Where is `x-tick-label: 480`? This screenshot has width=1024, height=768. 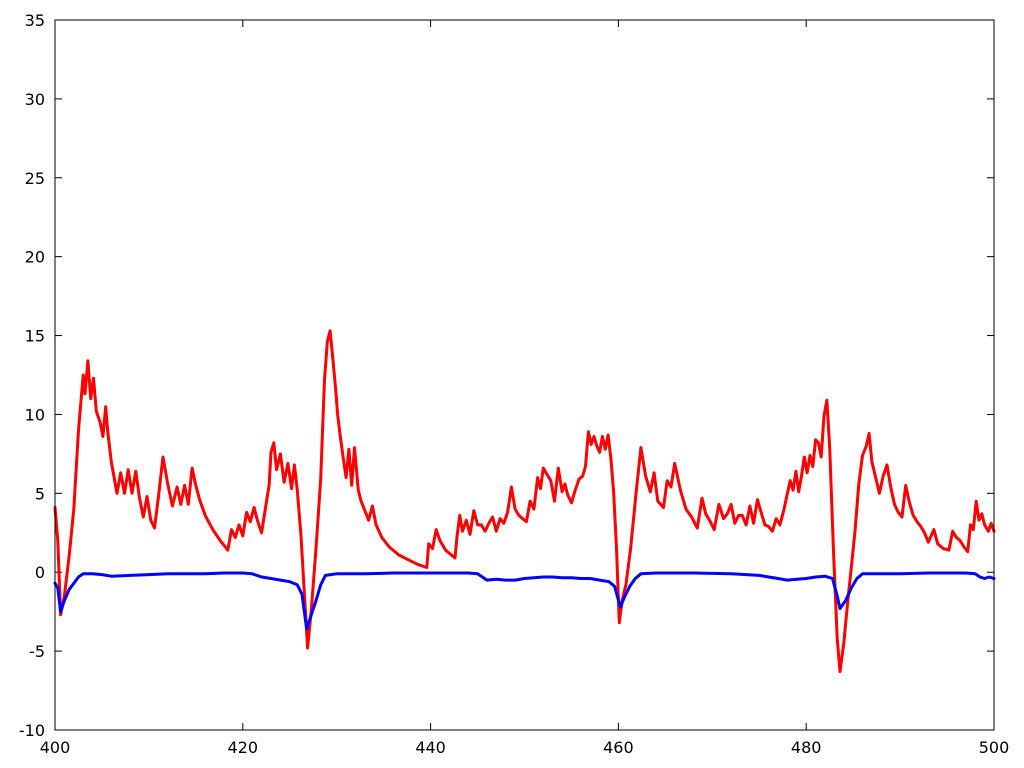
x-tick-label: 480 is located at coordinates (806, 747).